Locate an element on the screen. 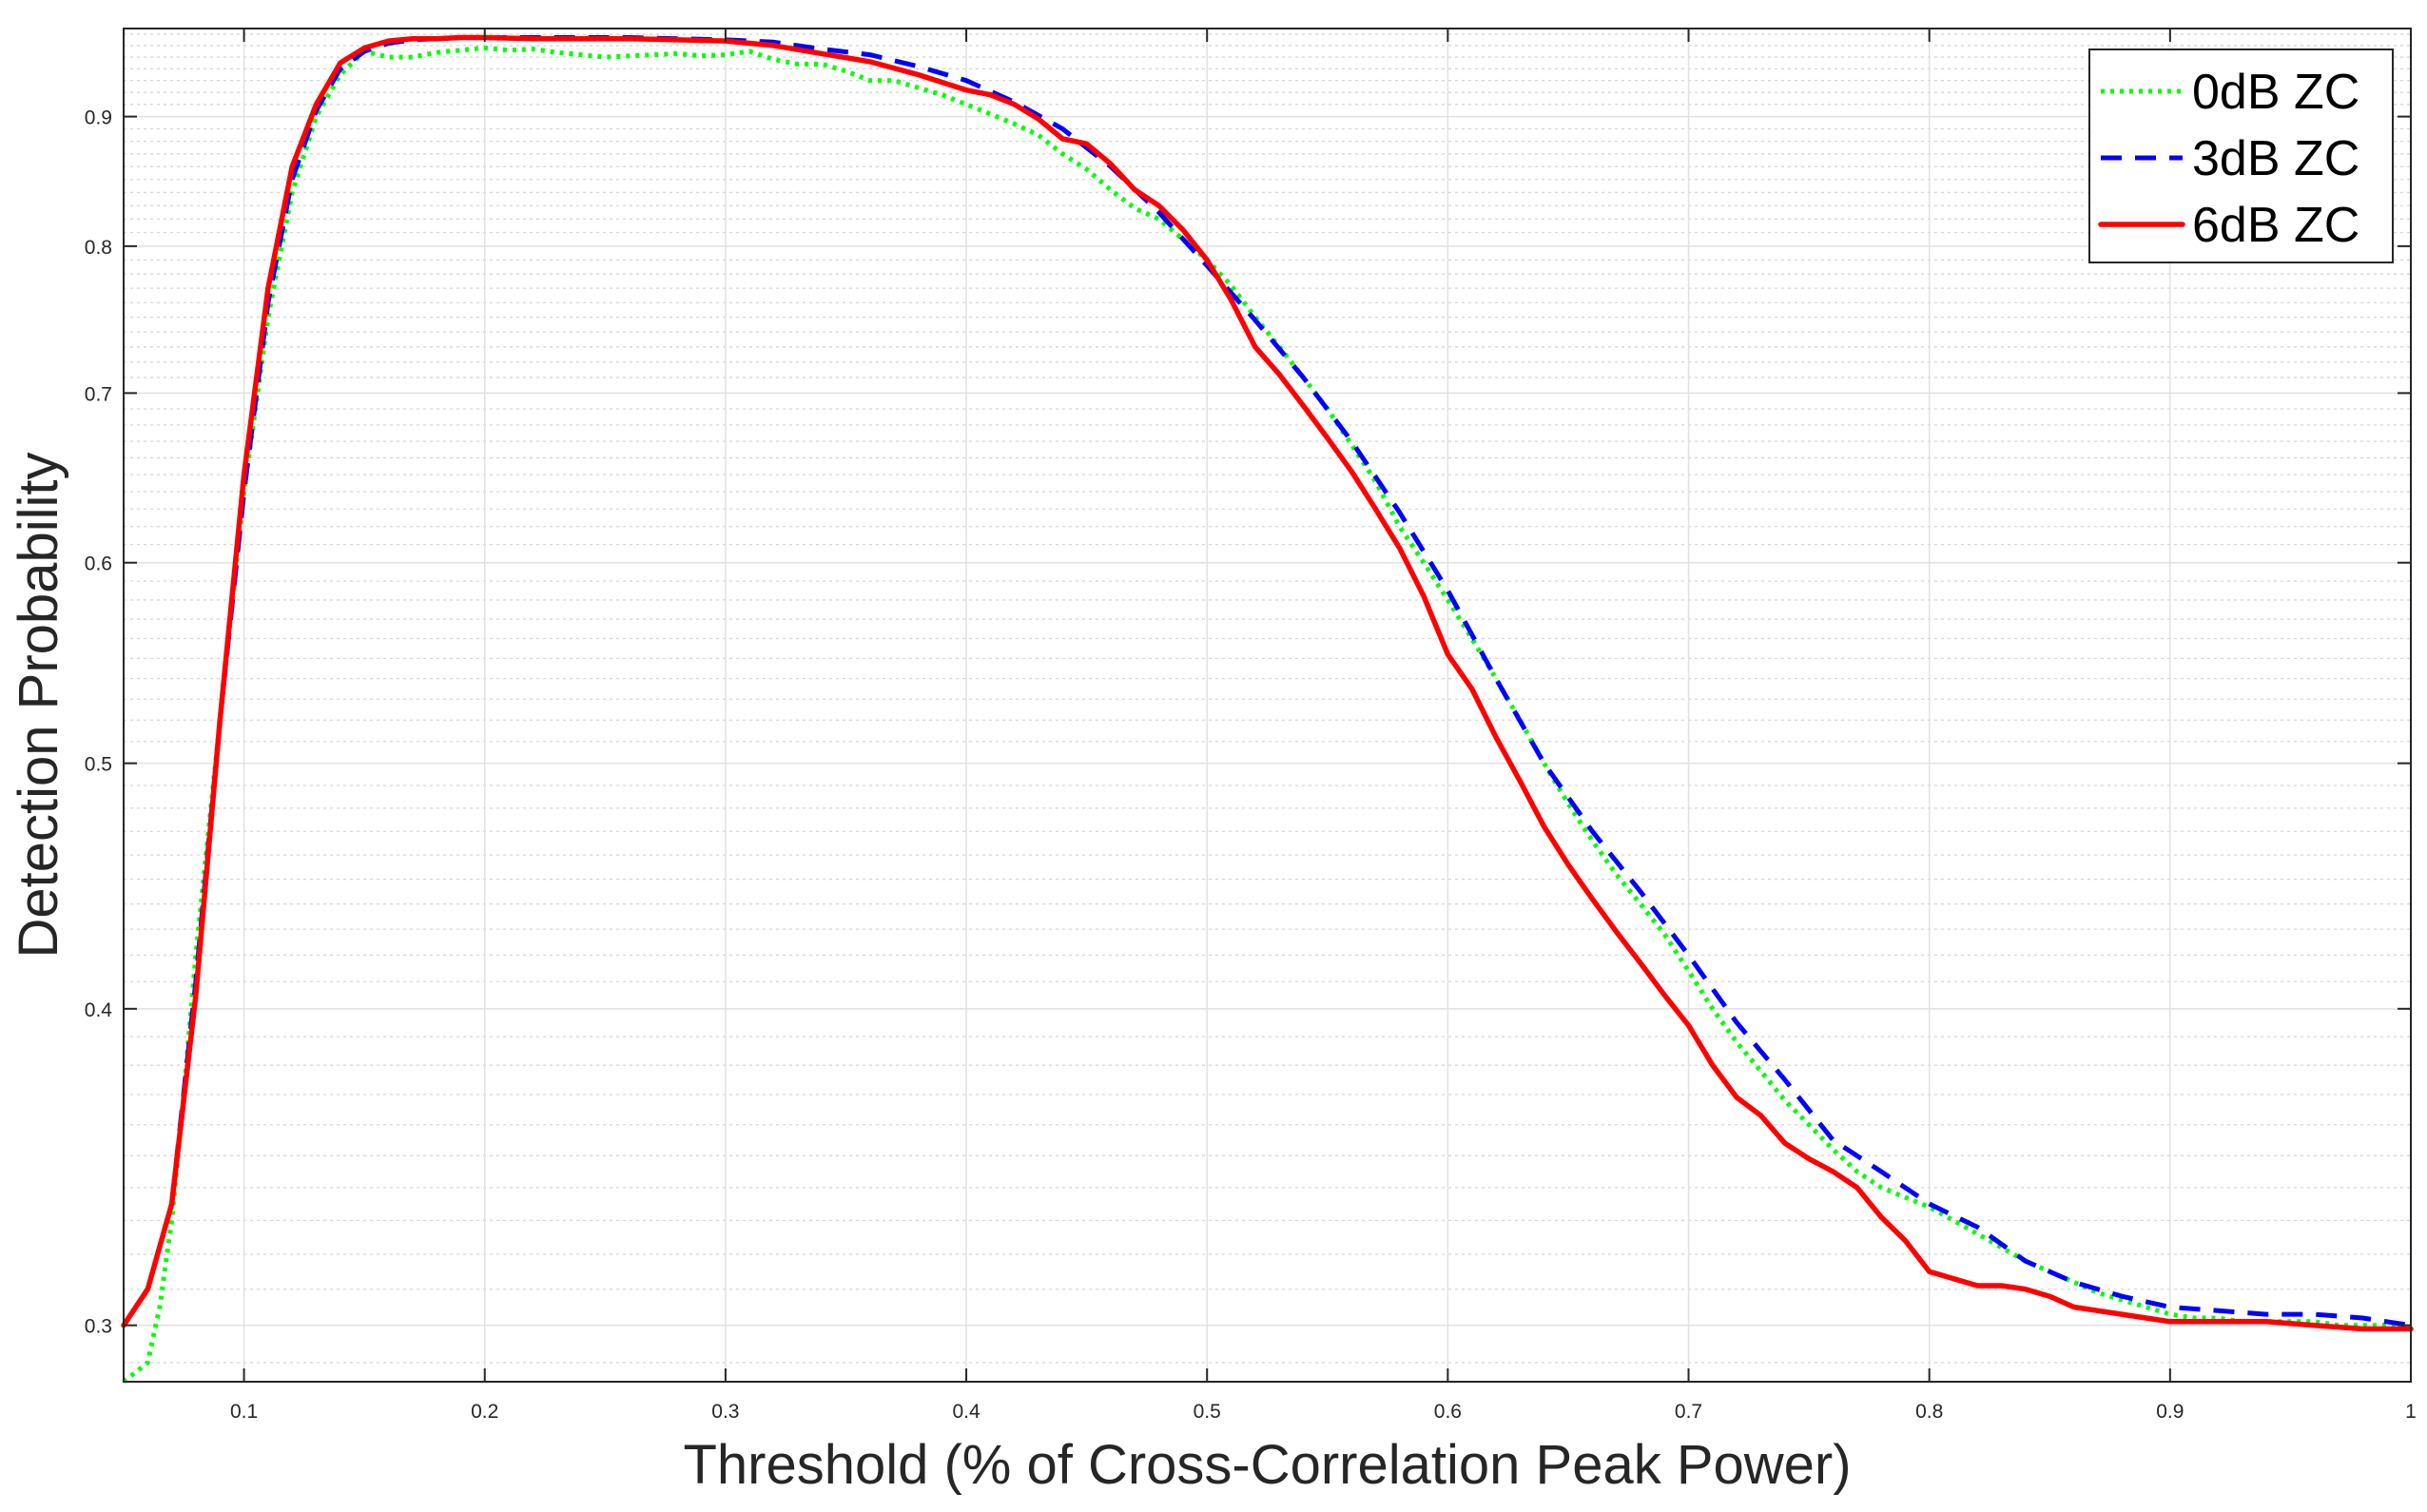 Image resolution: width=2427 pixels, height=1512 pixels. x-tick-label: 0.1 is located at coordinates (244, 1412).